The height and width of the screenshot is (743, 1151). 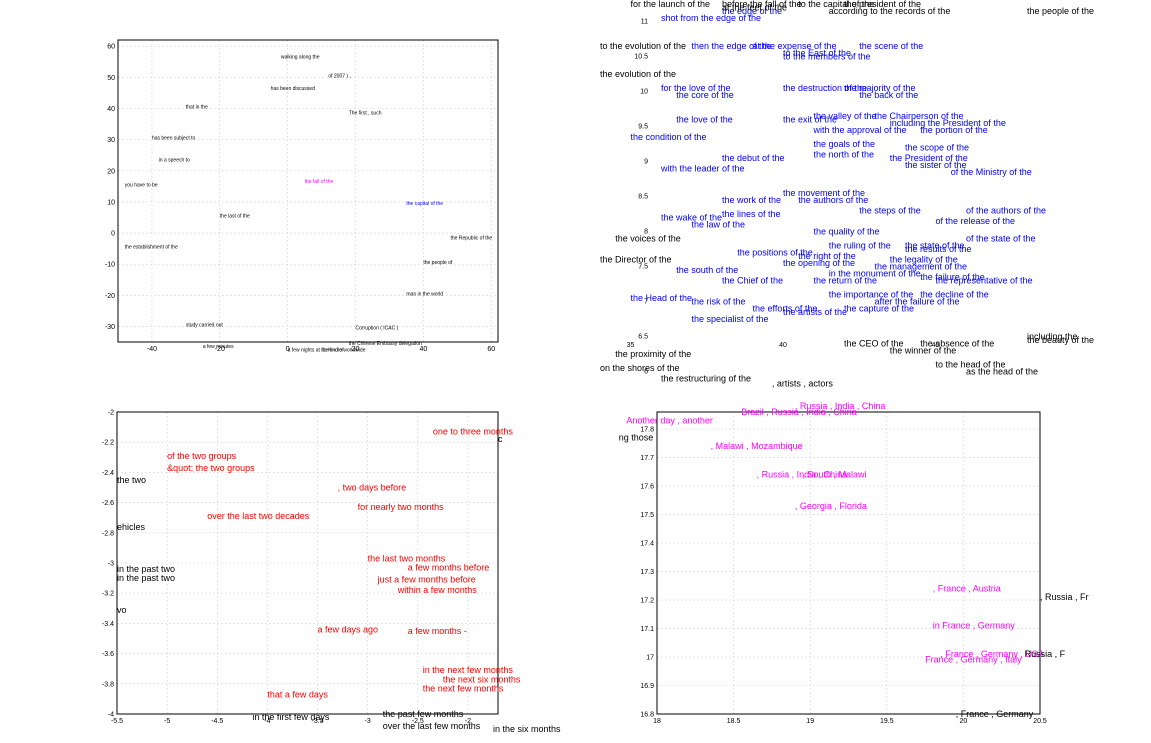 I want to click on y-tick-label: 7, so click(x=646, y=302).